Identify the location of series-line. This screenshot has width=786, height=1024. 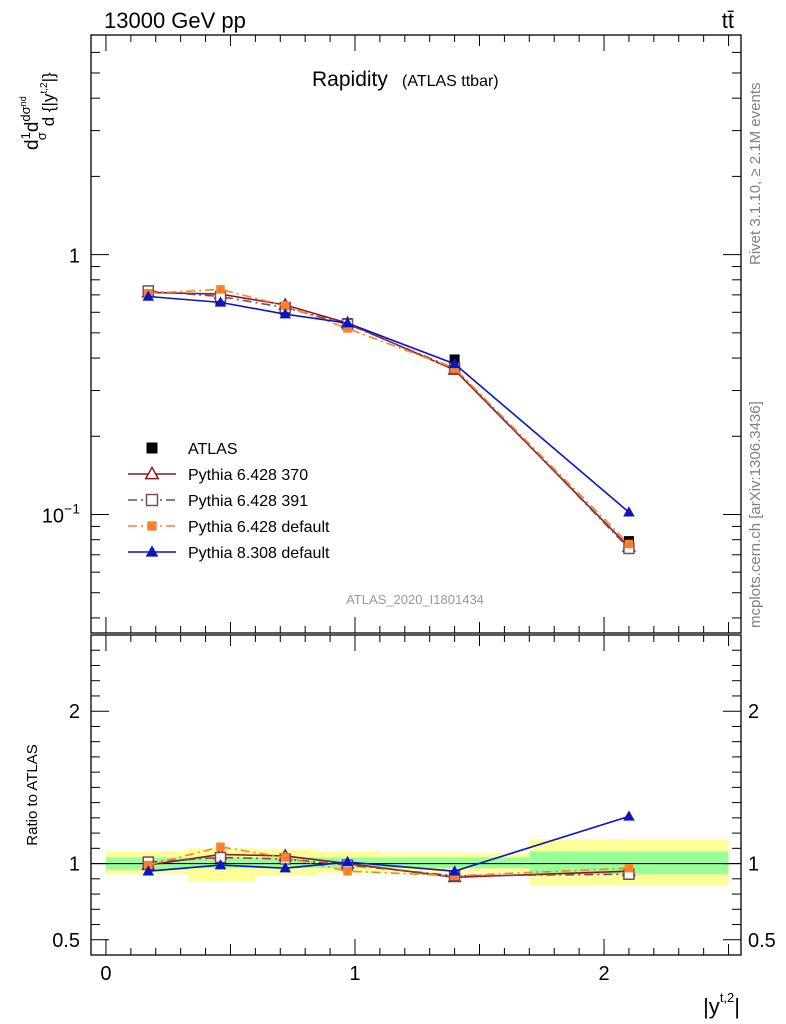
(389, 404).